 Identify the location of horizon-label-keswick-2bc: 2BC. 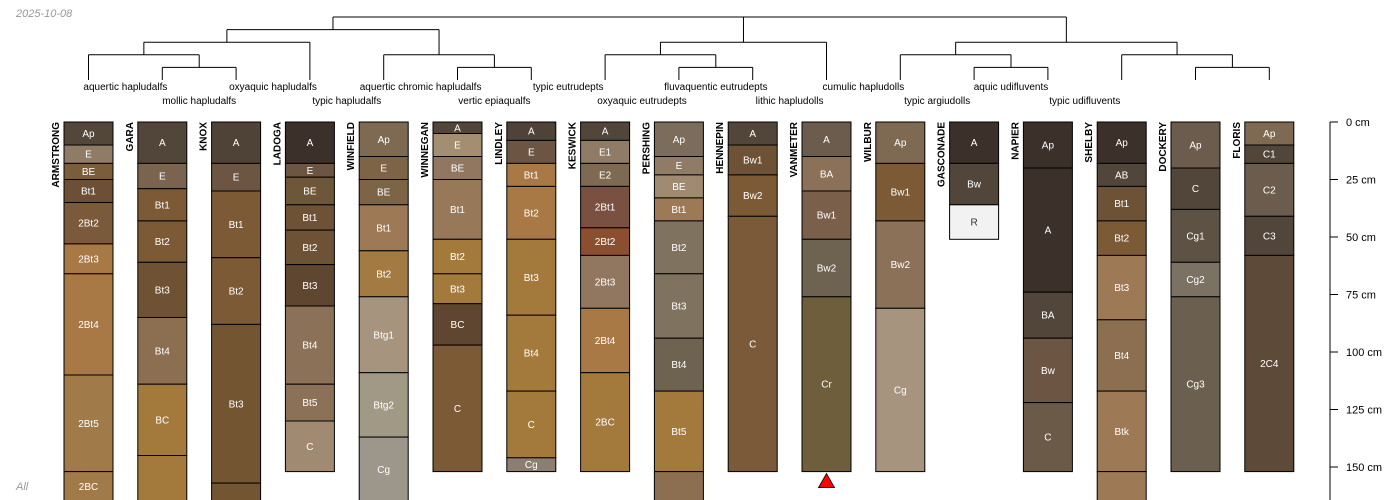
(604, 423).